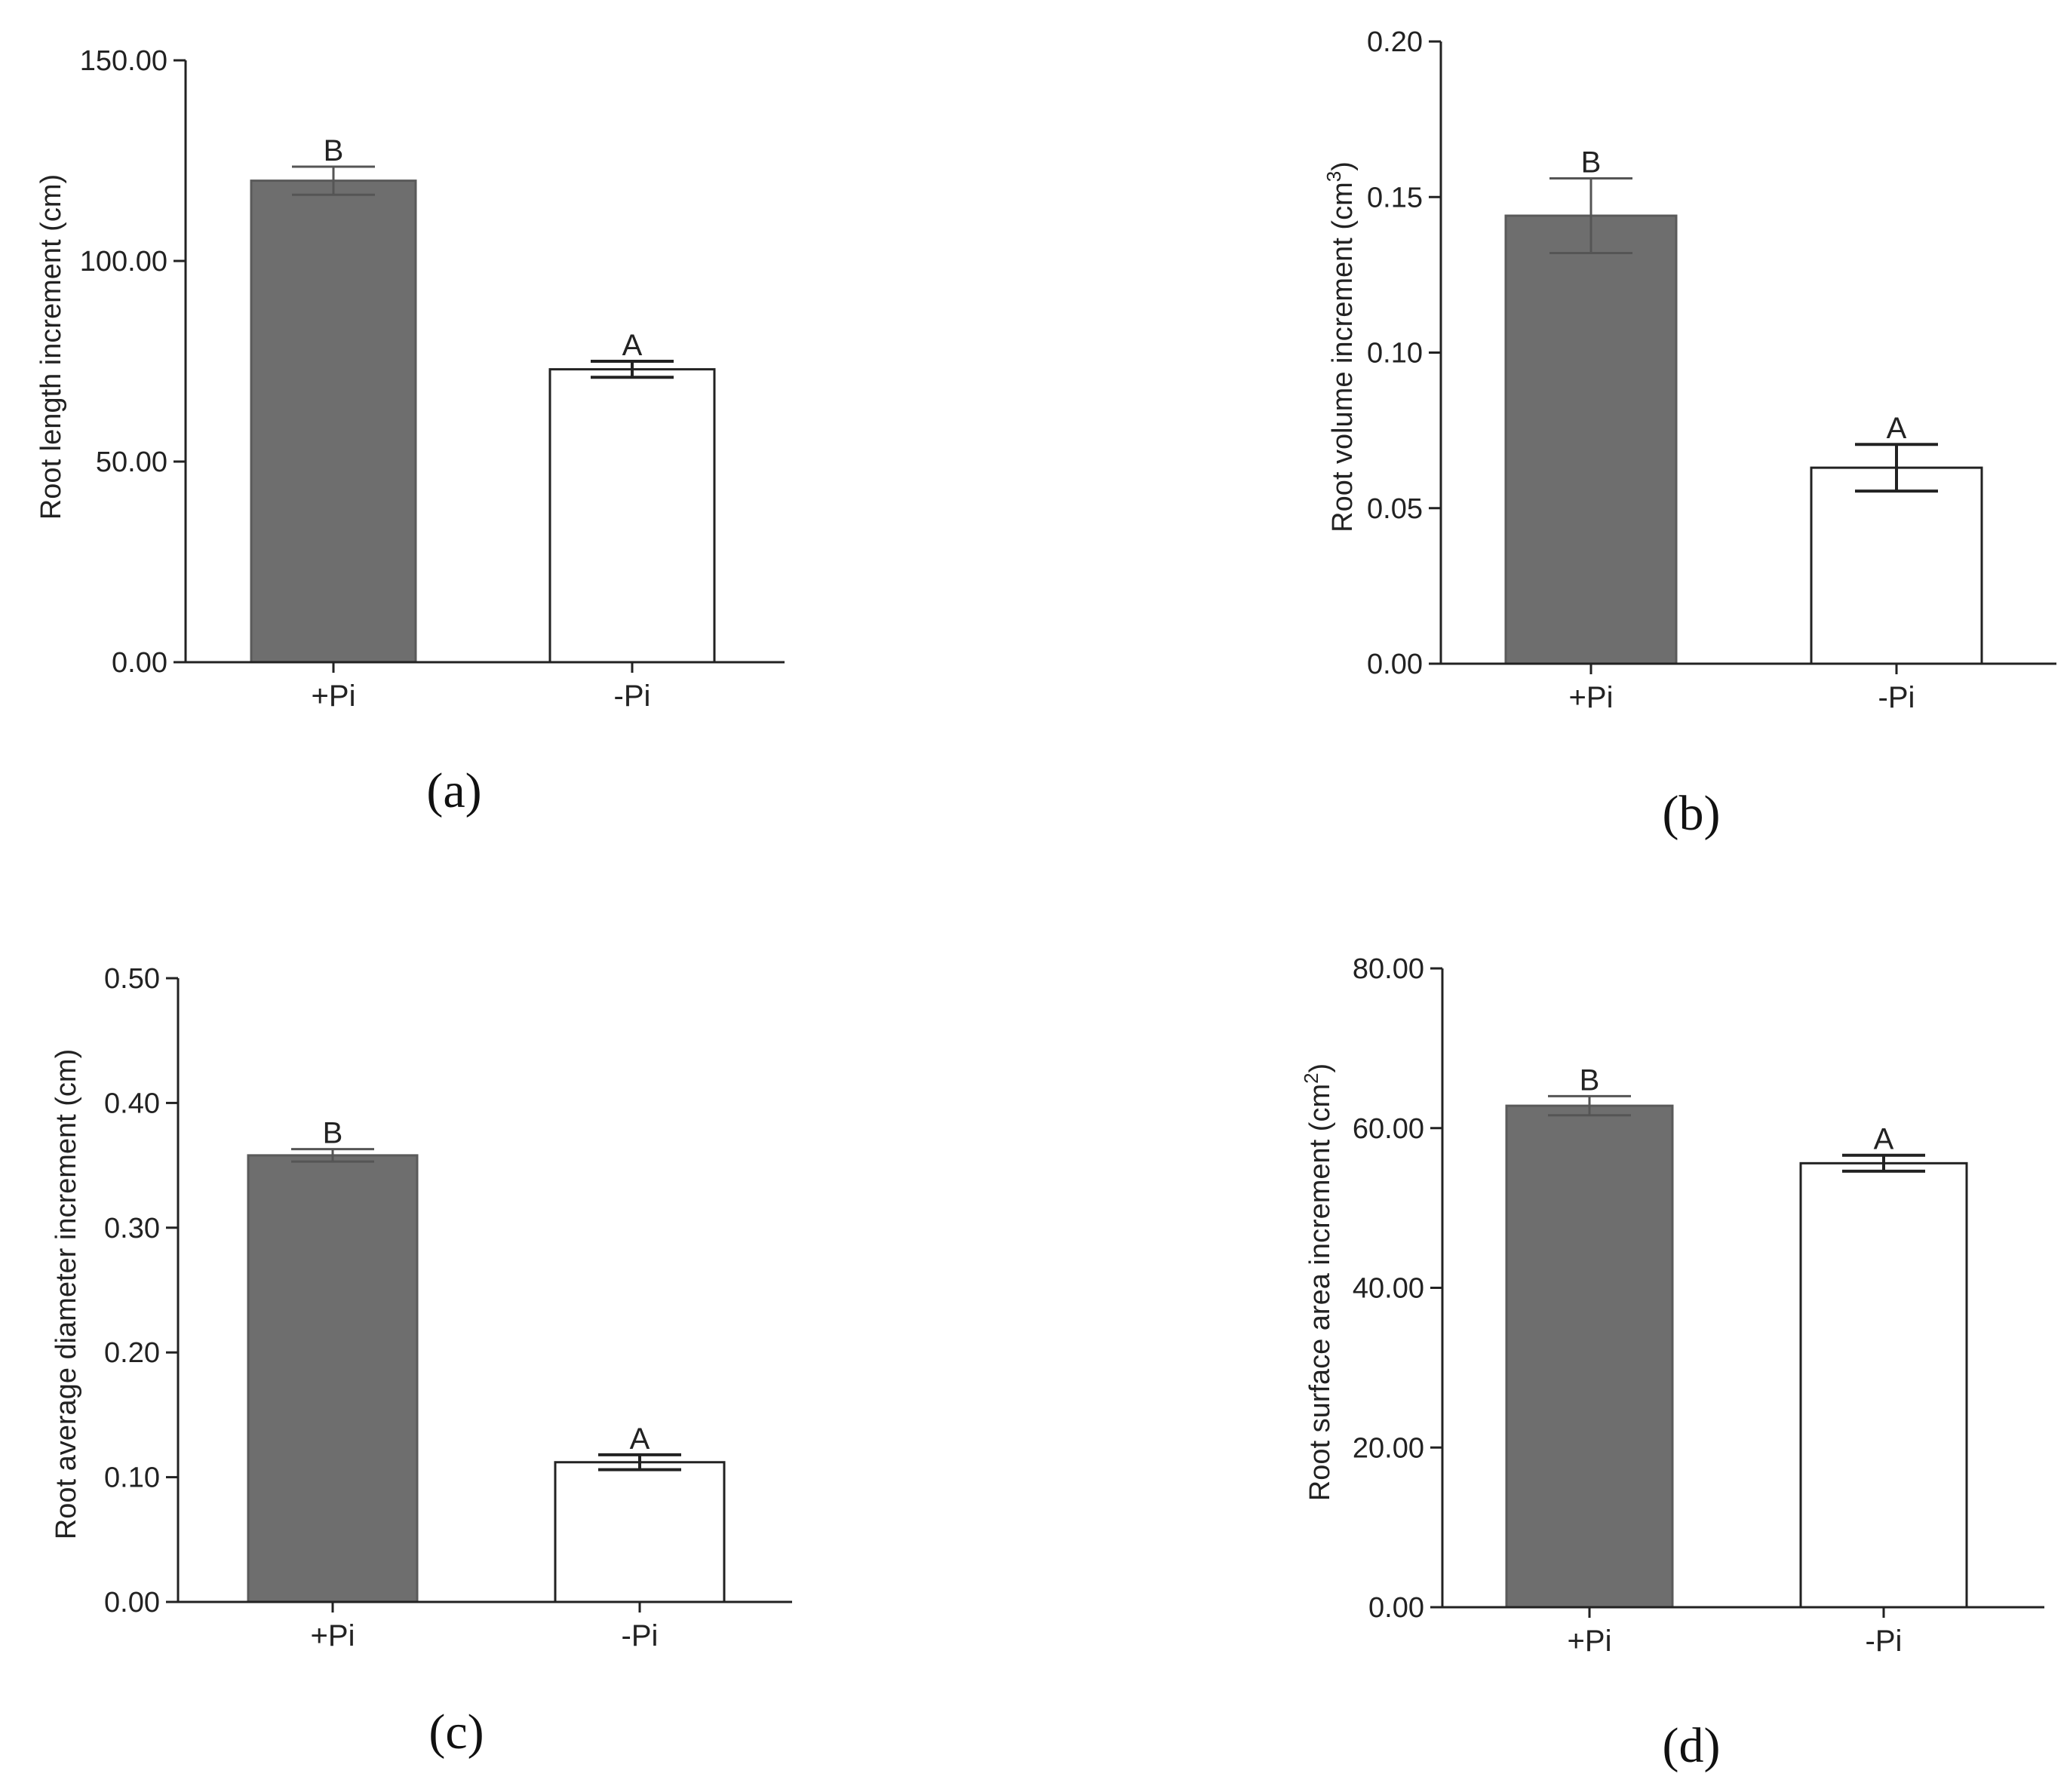  I want to click on y-tick-label: 0.15, so click(1395, 197).